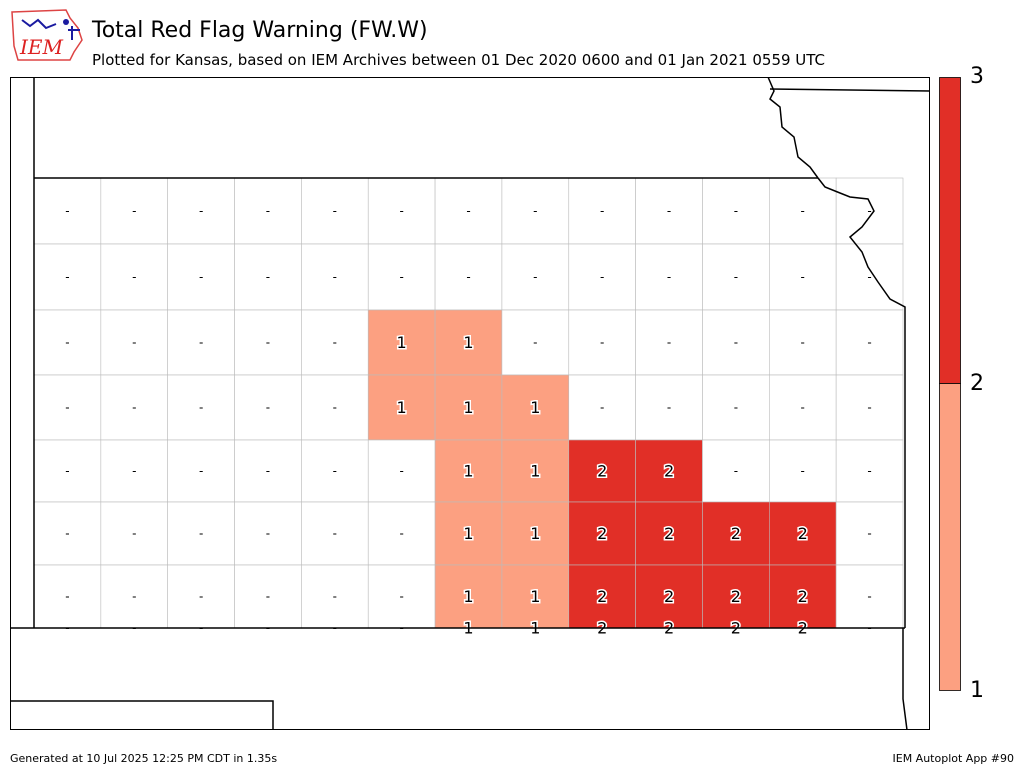 The image size is (1024, 768). I want to click on colorbar-level1, so click(950, 537).